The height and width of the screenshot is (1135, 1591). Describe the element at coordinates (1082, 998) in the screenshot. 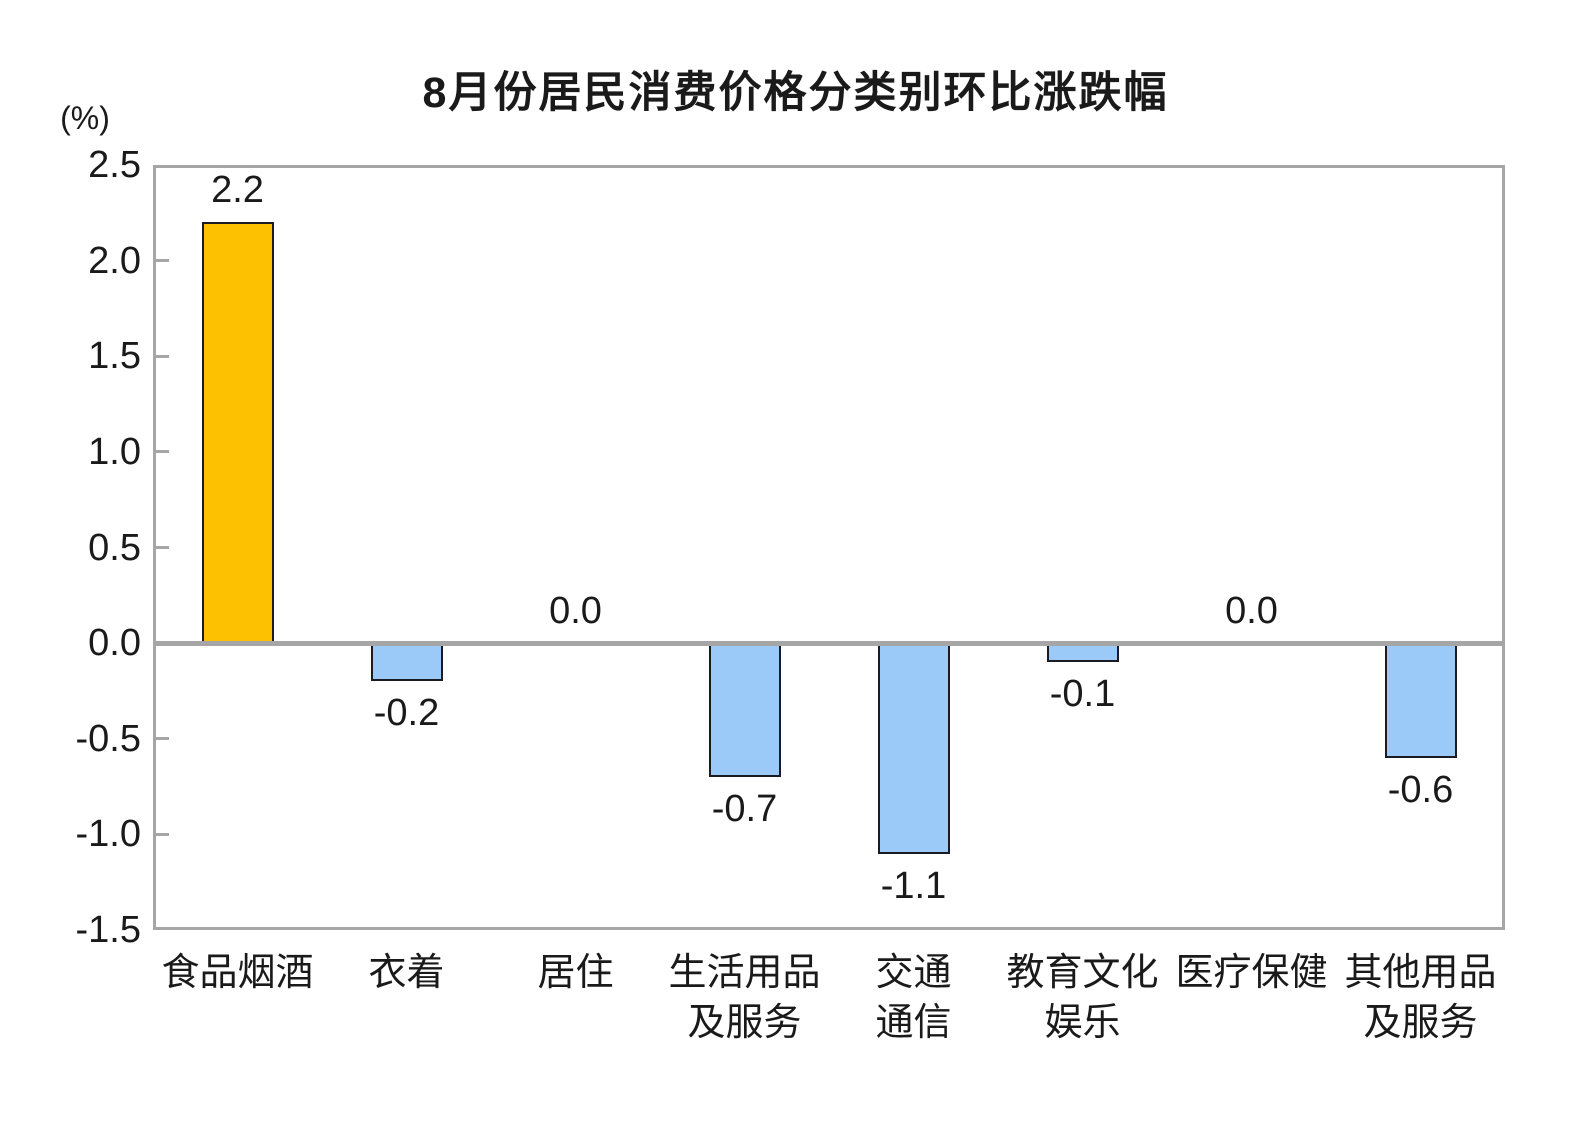

I see `category-label: 教育文化 娱乐` at that location.